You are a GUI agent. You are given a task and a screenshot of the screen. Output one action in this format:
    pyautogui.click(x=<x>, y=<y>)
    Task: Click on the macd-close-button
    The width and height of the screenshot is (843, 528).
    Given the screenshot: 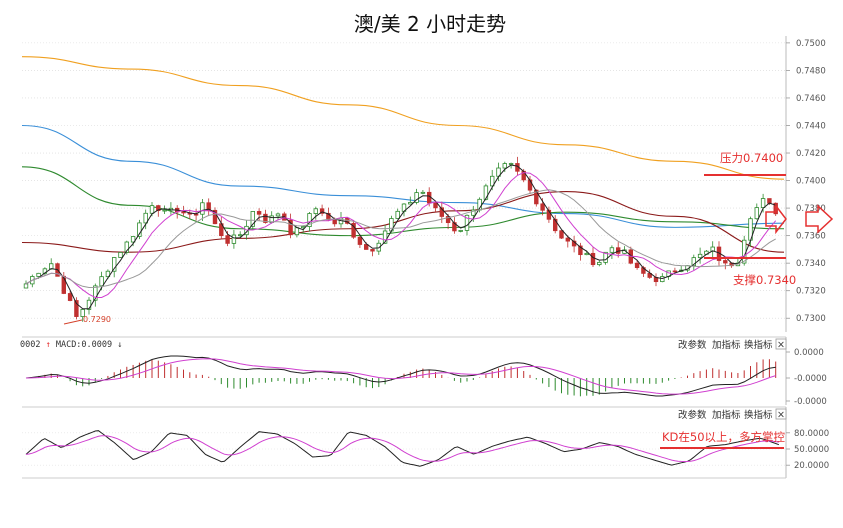 What is the action you would take?
    pyautogui.click(x=781, y=344)
    